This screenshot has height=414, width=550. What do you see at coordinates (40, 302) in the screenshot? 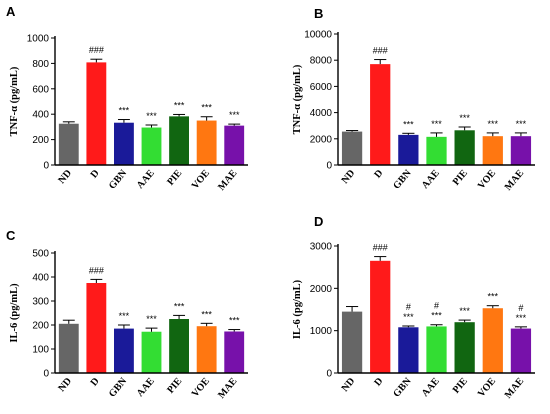
I see `y-tick-label: 300` at bounding box center [40, 302].